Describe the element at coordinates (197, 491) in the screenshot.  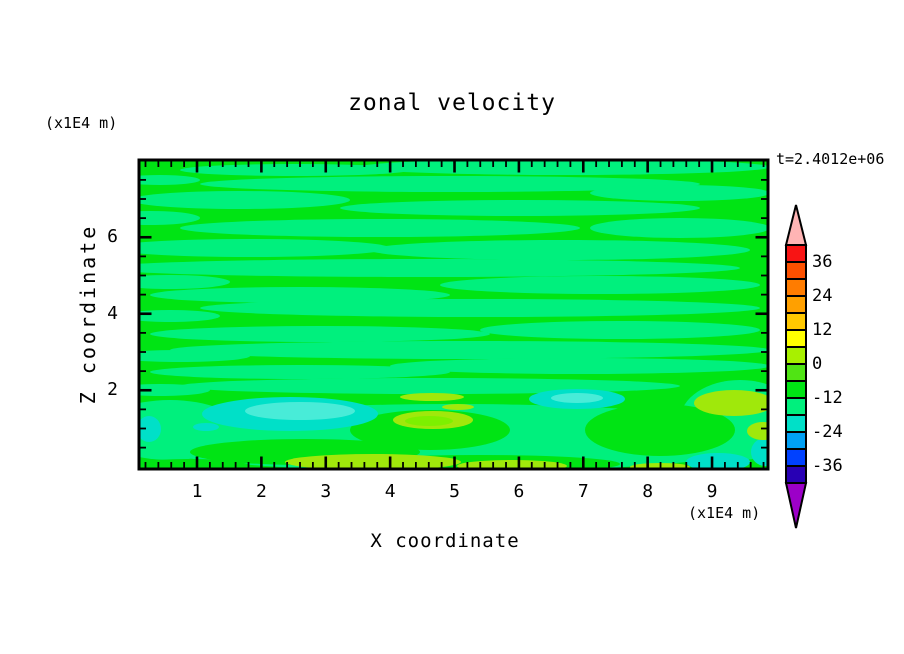
I see `x-tick-label: 1` at that location.